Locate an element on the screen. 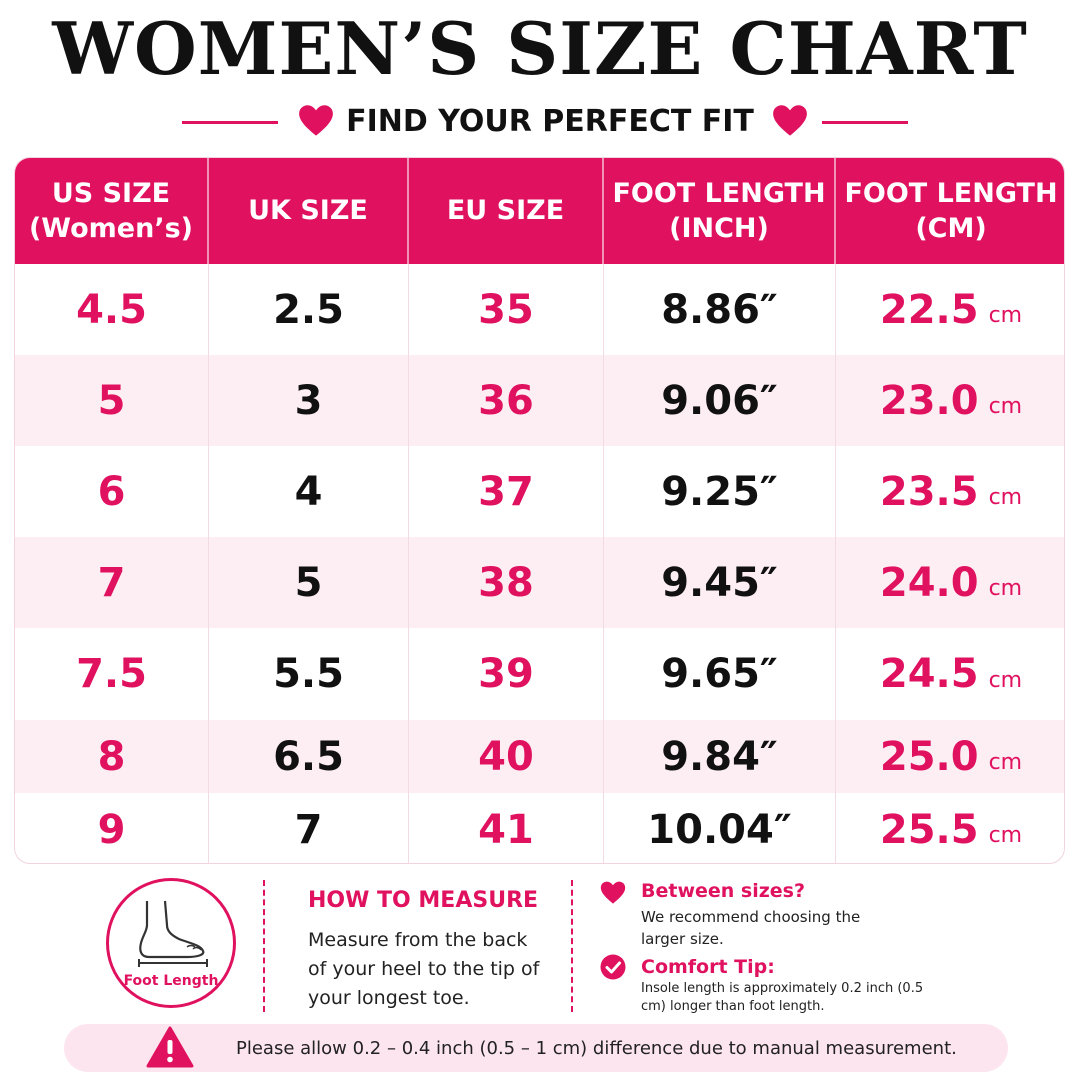 This screenshot has width=1080, height=1080. column-header-foot-length-inch: FOOT LENGTH (INCH) is located at coordinates (720, 211).